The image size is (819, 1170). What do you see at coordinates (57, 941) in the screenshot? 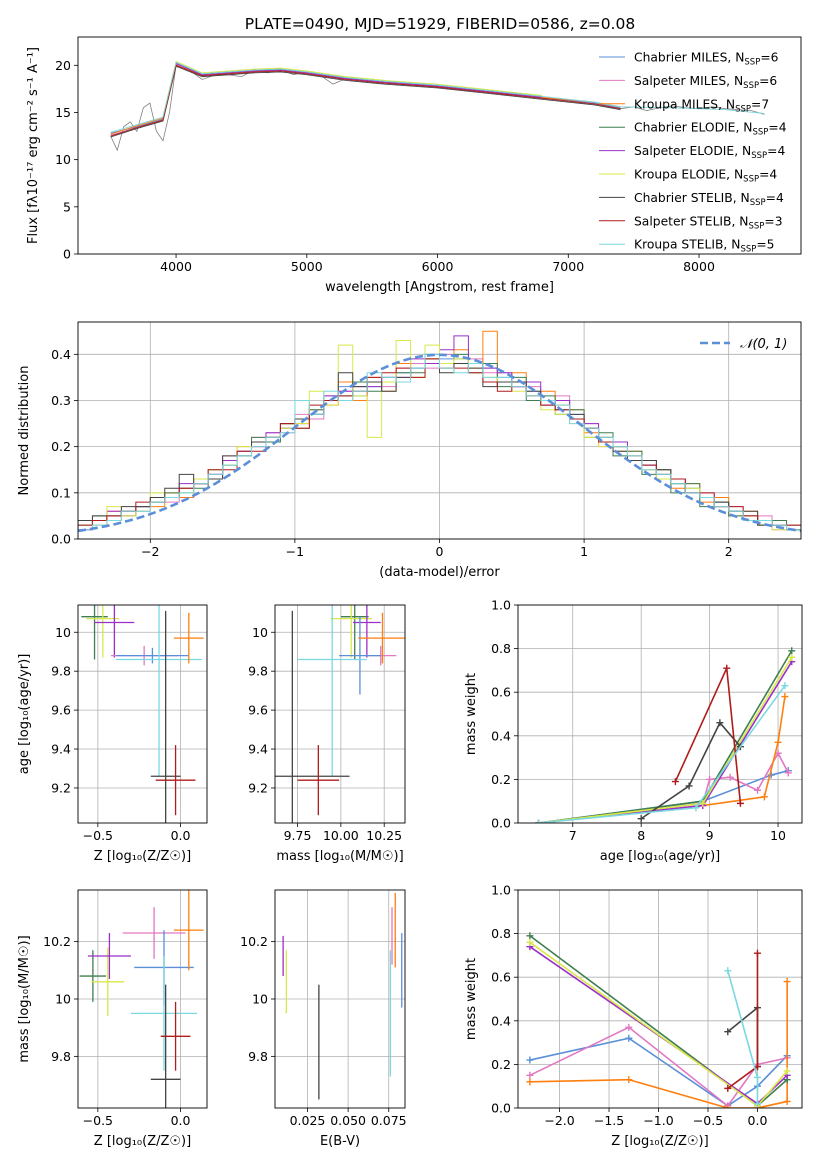
I see `y-tick-label: 10.2` at bounding box center [57, 941].